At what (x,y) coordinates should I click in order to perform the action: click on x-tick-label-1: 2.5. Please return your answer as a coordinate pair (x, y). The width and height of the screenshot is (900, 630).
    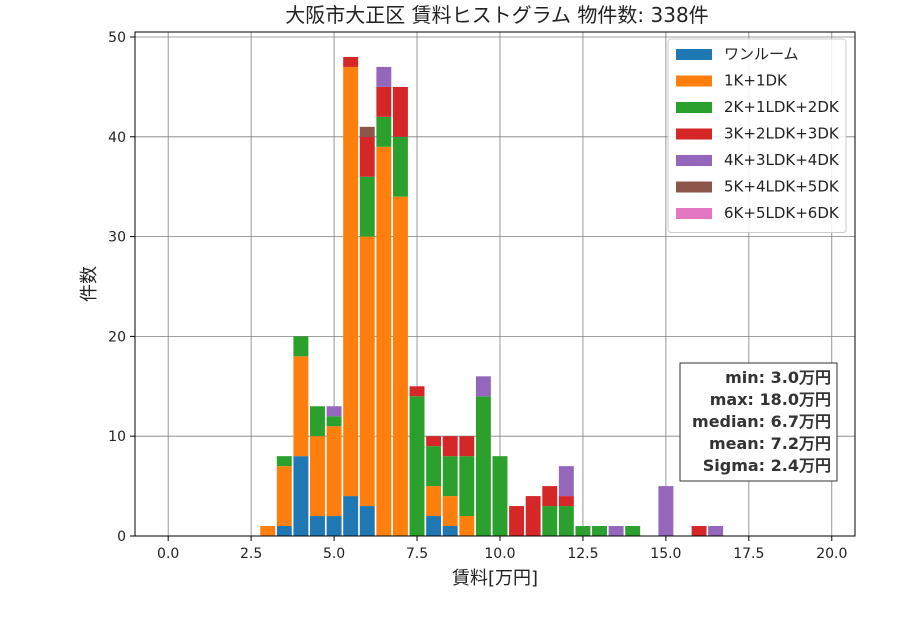
    Looking at the image, I should click on (251, 554).